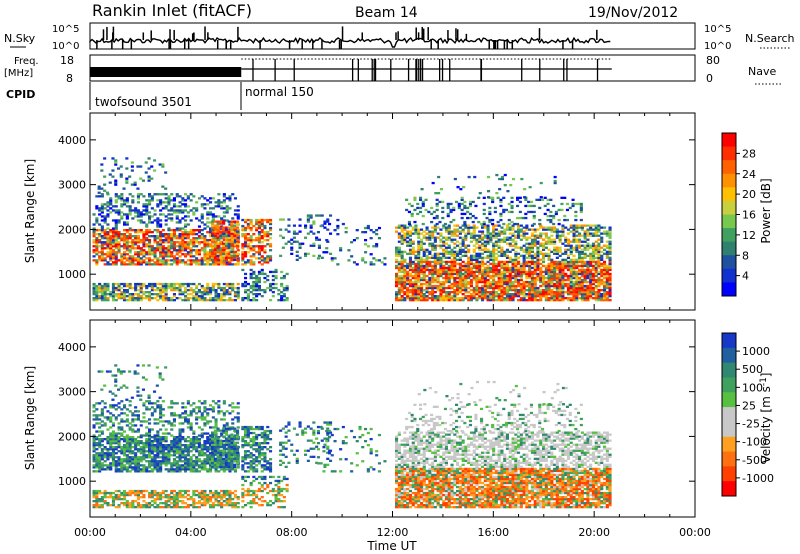 The height and width of the screenshot is (554, 800). What do you see at coordinates (72, 274) in the screenshot?
I see `power-ytick-label: 1000` at bounding box center [72, 274].